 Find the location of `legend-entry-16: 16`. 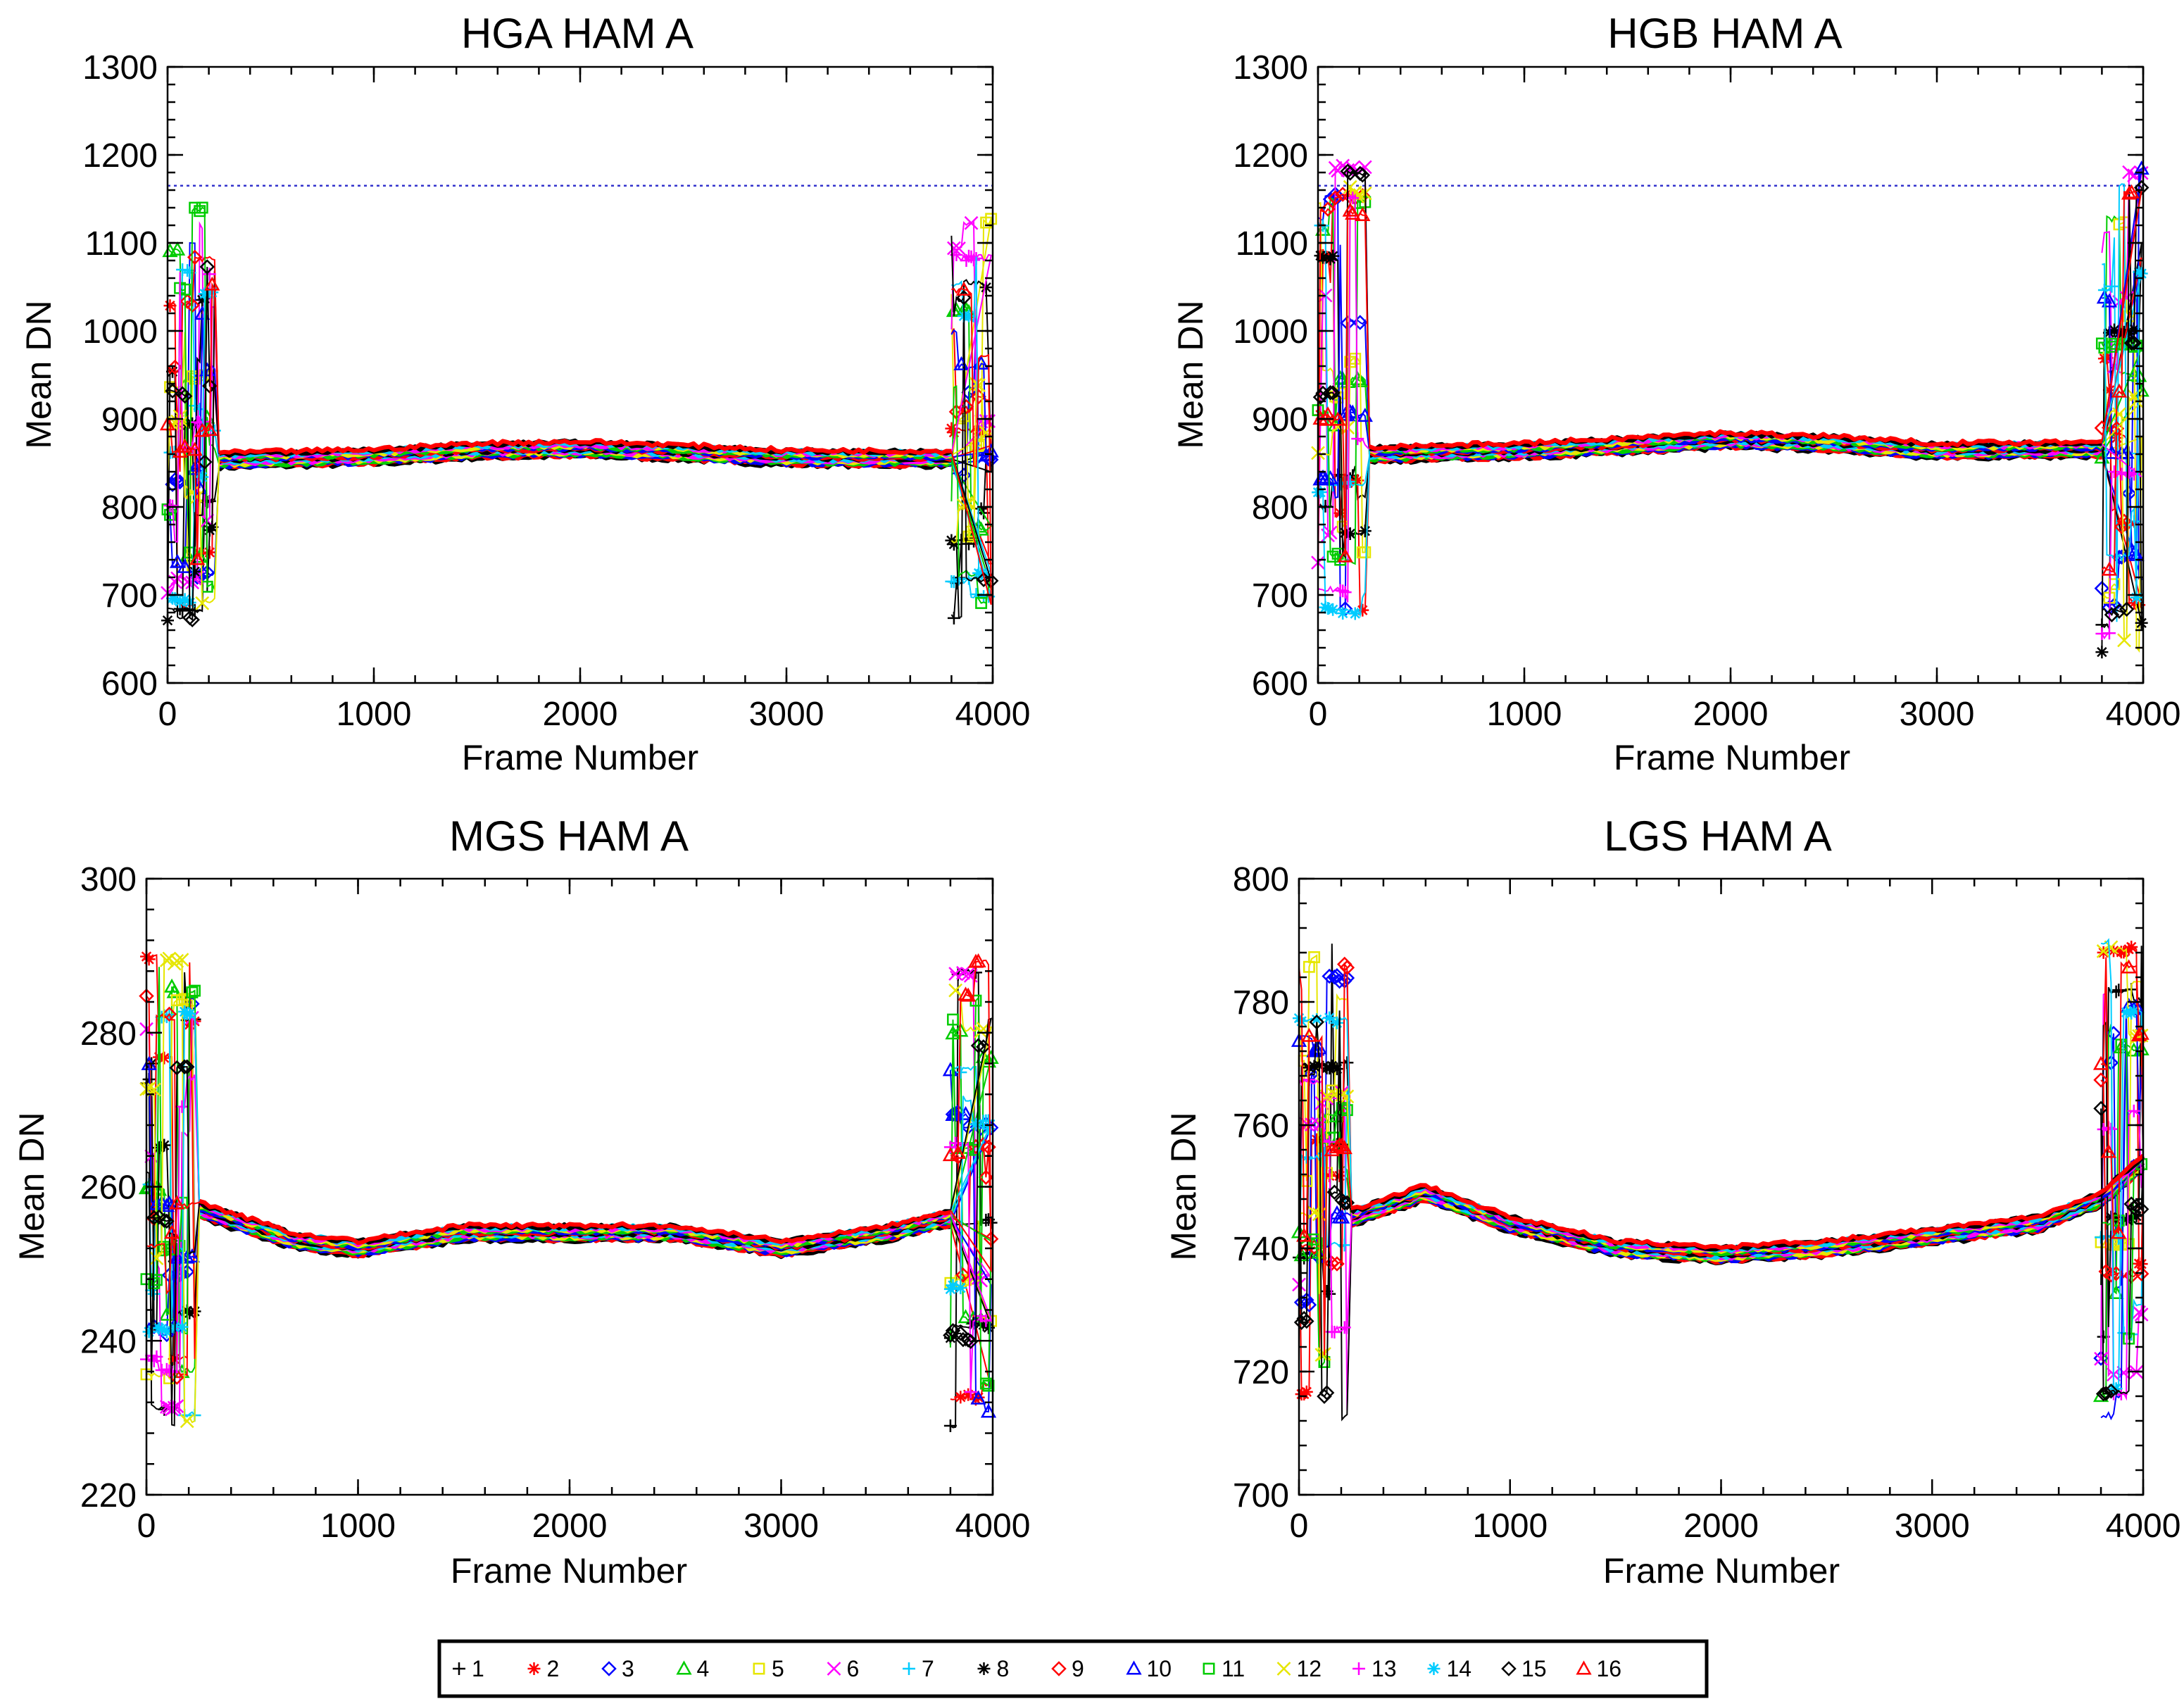

legend-entry-16: 16 is located at coordinates (1598, 1669).